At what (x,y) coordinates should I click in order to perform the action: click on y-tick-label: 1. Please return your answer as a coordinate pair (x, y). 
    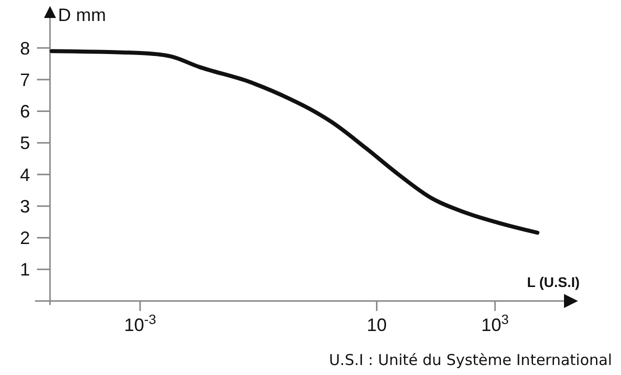
    Looking at the image, I should click on (25, 270).